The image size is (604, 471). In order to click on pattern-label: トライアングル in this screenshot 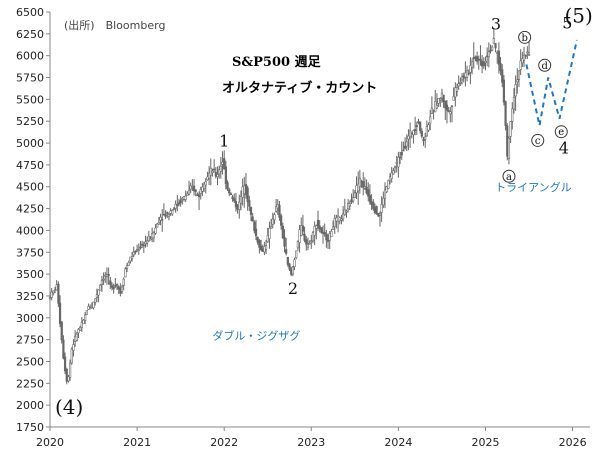, I will do `click(533, 187)`.